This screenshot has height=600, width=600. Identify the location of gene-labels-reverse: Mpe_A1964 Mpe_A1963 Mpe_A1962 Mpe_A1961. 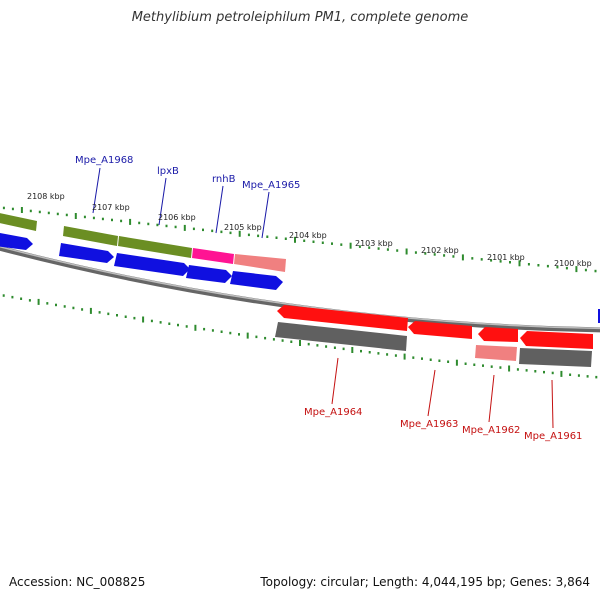
(443, 424).